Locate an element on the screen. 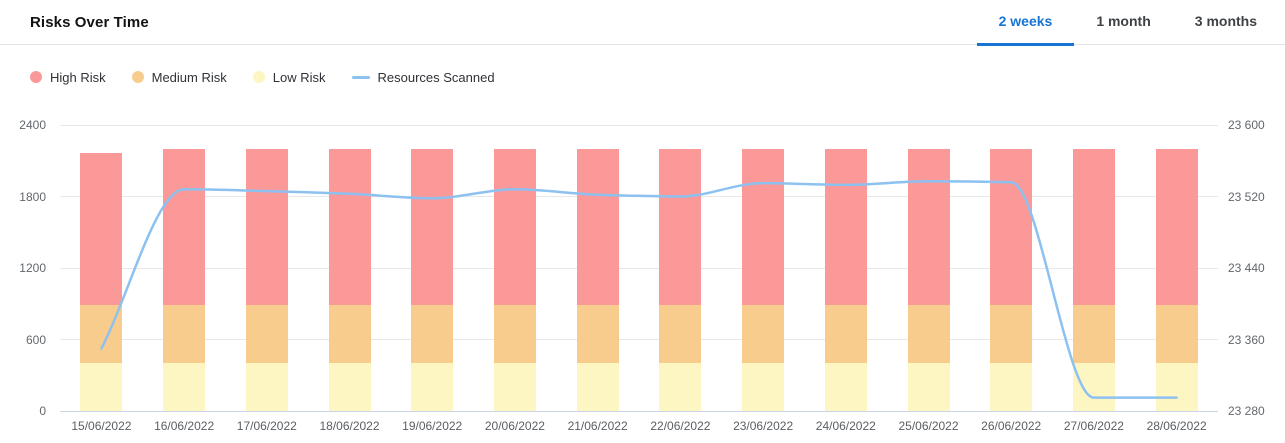 The image size is (1285, 443). page-title: Risks Over Time is located at coordinates (89, 22).